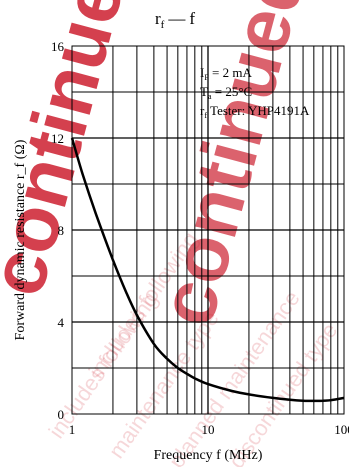 The image size is (349, 467). I want to click on x-axis-label: Frequency f (MHz), so click(208, 455).